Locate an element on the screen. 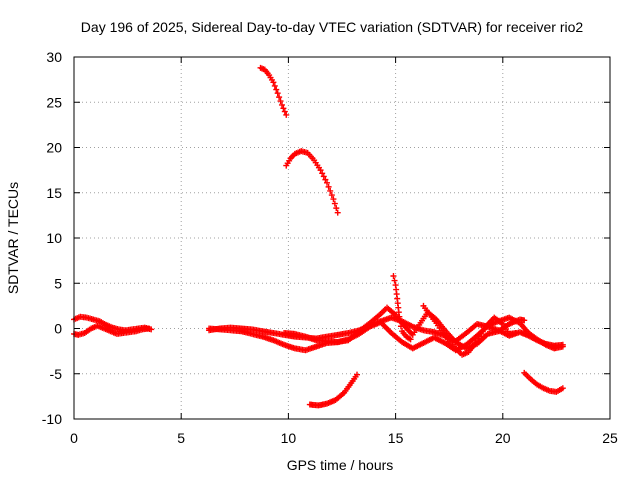 This screenshot has width=640, height=480. x-tick-labels: 0 5 10 15 20 25 is located at coordinates (344, 438).